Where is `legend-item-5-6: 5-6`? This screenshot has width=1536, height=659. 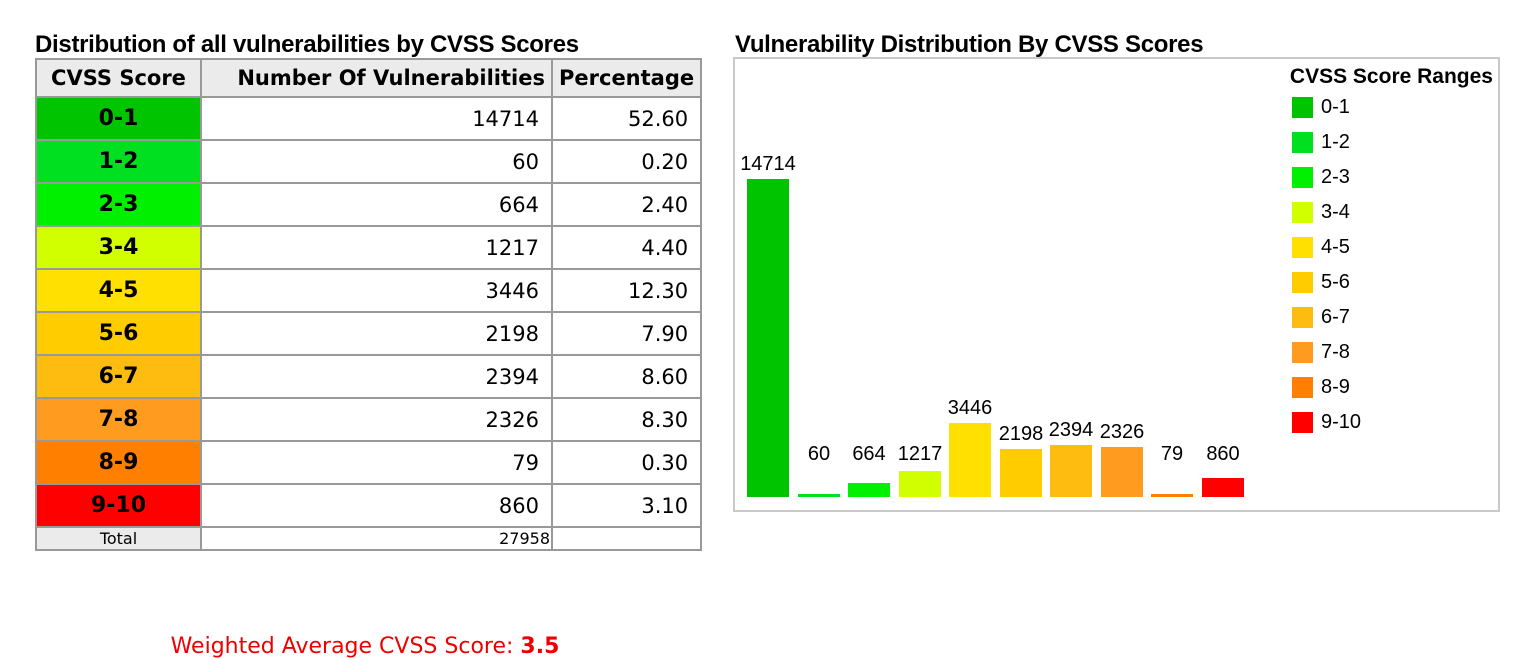
legend-item-5-6: 5-6 is located at coordinates (1321, 282).